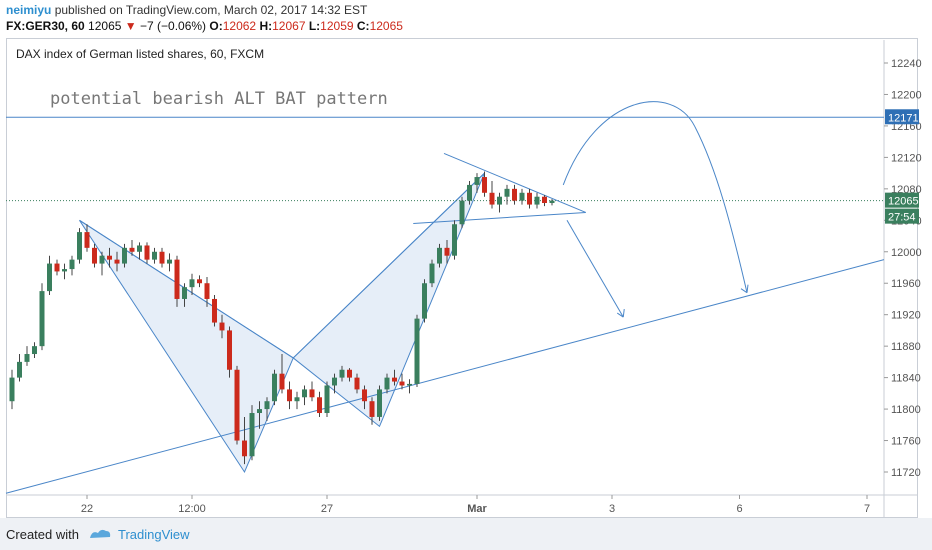 The width and height of the screenshot is (932, 550). I want to click on projection-arrowhead-short, so click(620, 313).